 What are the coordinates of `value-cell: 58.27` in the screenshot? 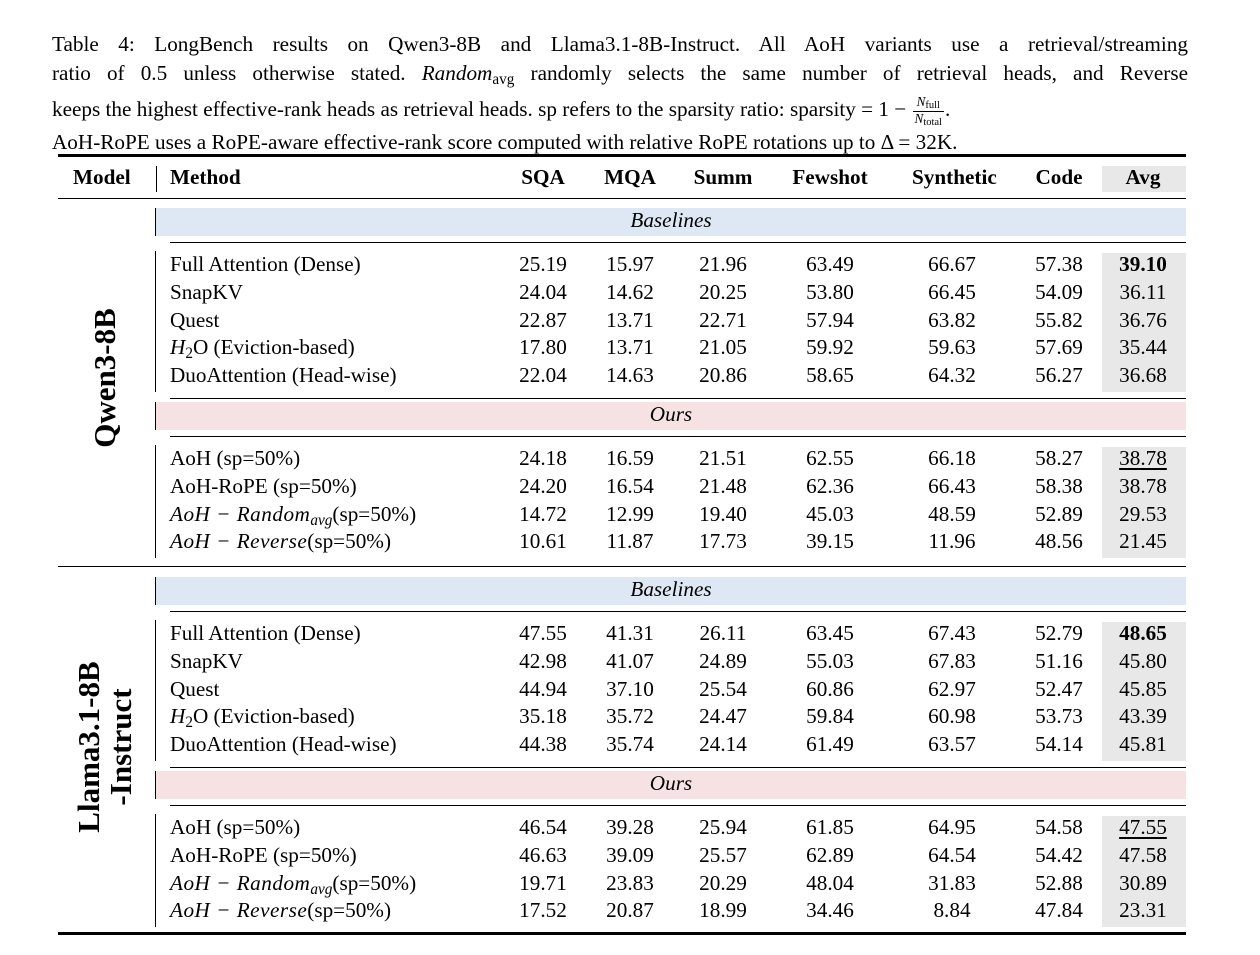 It's located at (1059, 458).